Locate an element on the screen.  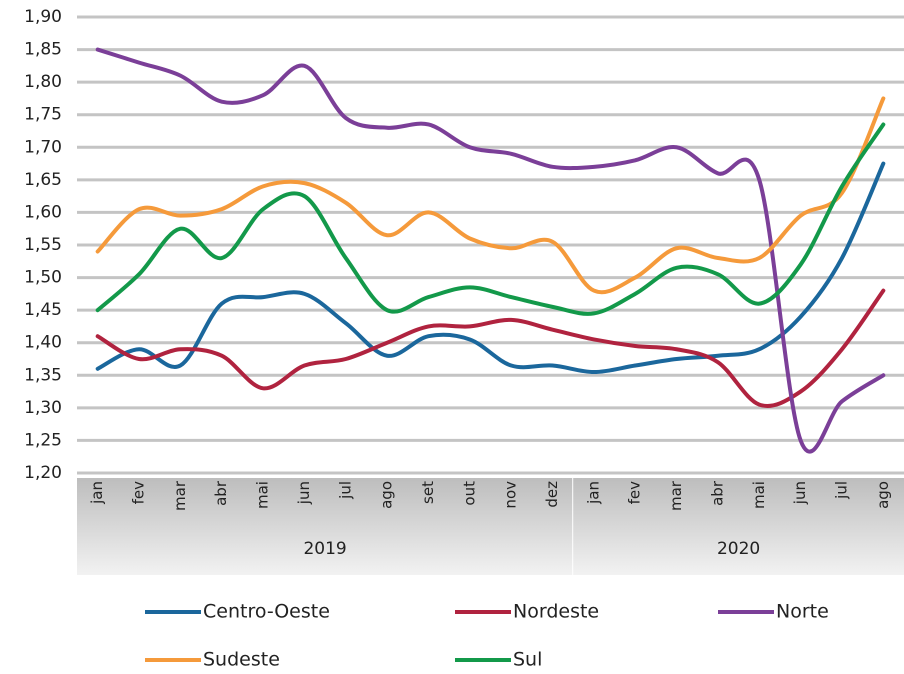
y-tick-label: 1,75 is located at coordinates (43, 115).